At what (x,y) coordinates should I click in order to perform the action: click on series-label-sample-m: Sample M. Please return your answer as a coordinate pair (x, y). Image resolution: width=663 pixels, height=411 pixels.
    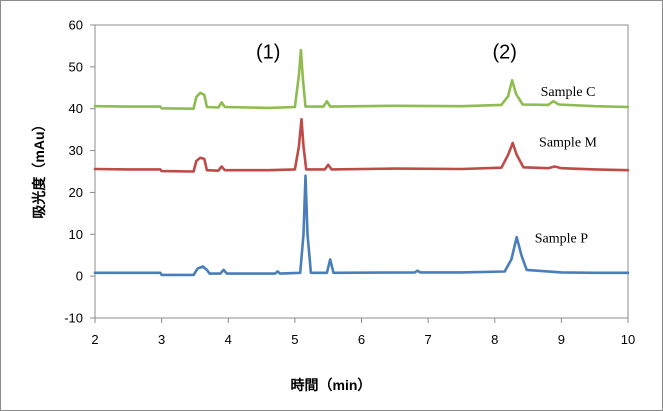
    Looking at the image, I should click on (568, 142).